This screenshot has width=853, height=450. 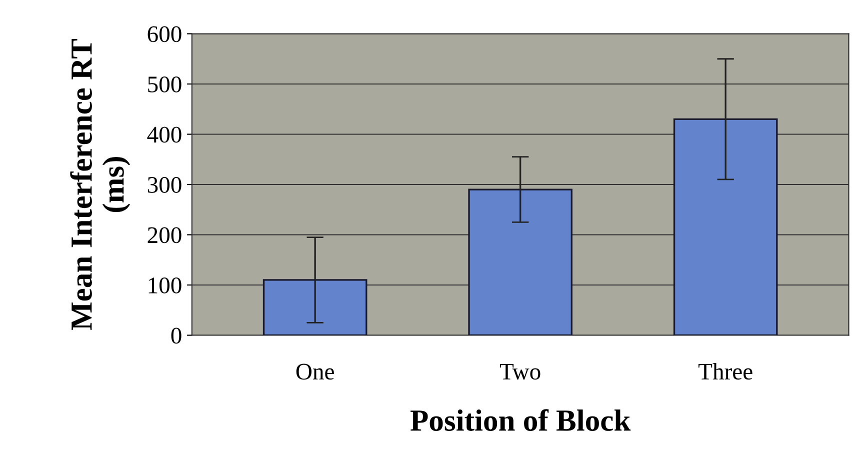 What do you see at coordinates (165, 184) in the screenshot?
I see `y-tick-label: 300` at bounding box center [165, 184].